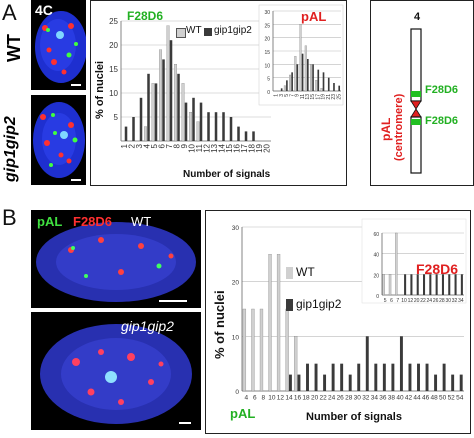  What do you see at coordinates (282, 95) in the screenshot?
I see `x-tick-label: 3` at bounding box center [282, 95].